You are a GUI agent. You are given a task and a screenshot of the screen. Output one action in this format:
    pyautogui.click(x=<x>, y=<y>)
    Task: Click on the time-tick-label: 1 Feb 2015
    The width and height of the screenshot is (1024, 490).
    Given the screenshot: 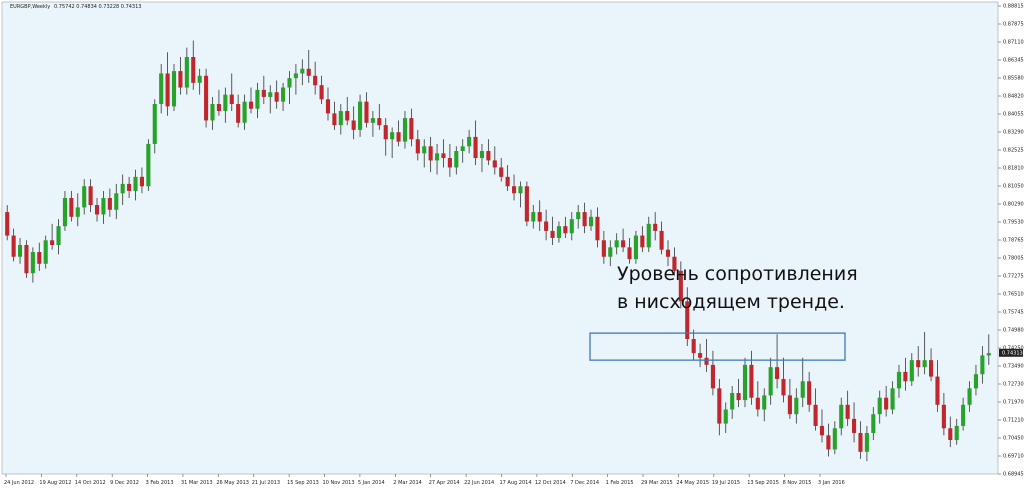 What is the action you would take?
    pyautogui.click(x=620, y=483)
    